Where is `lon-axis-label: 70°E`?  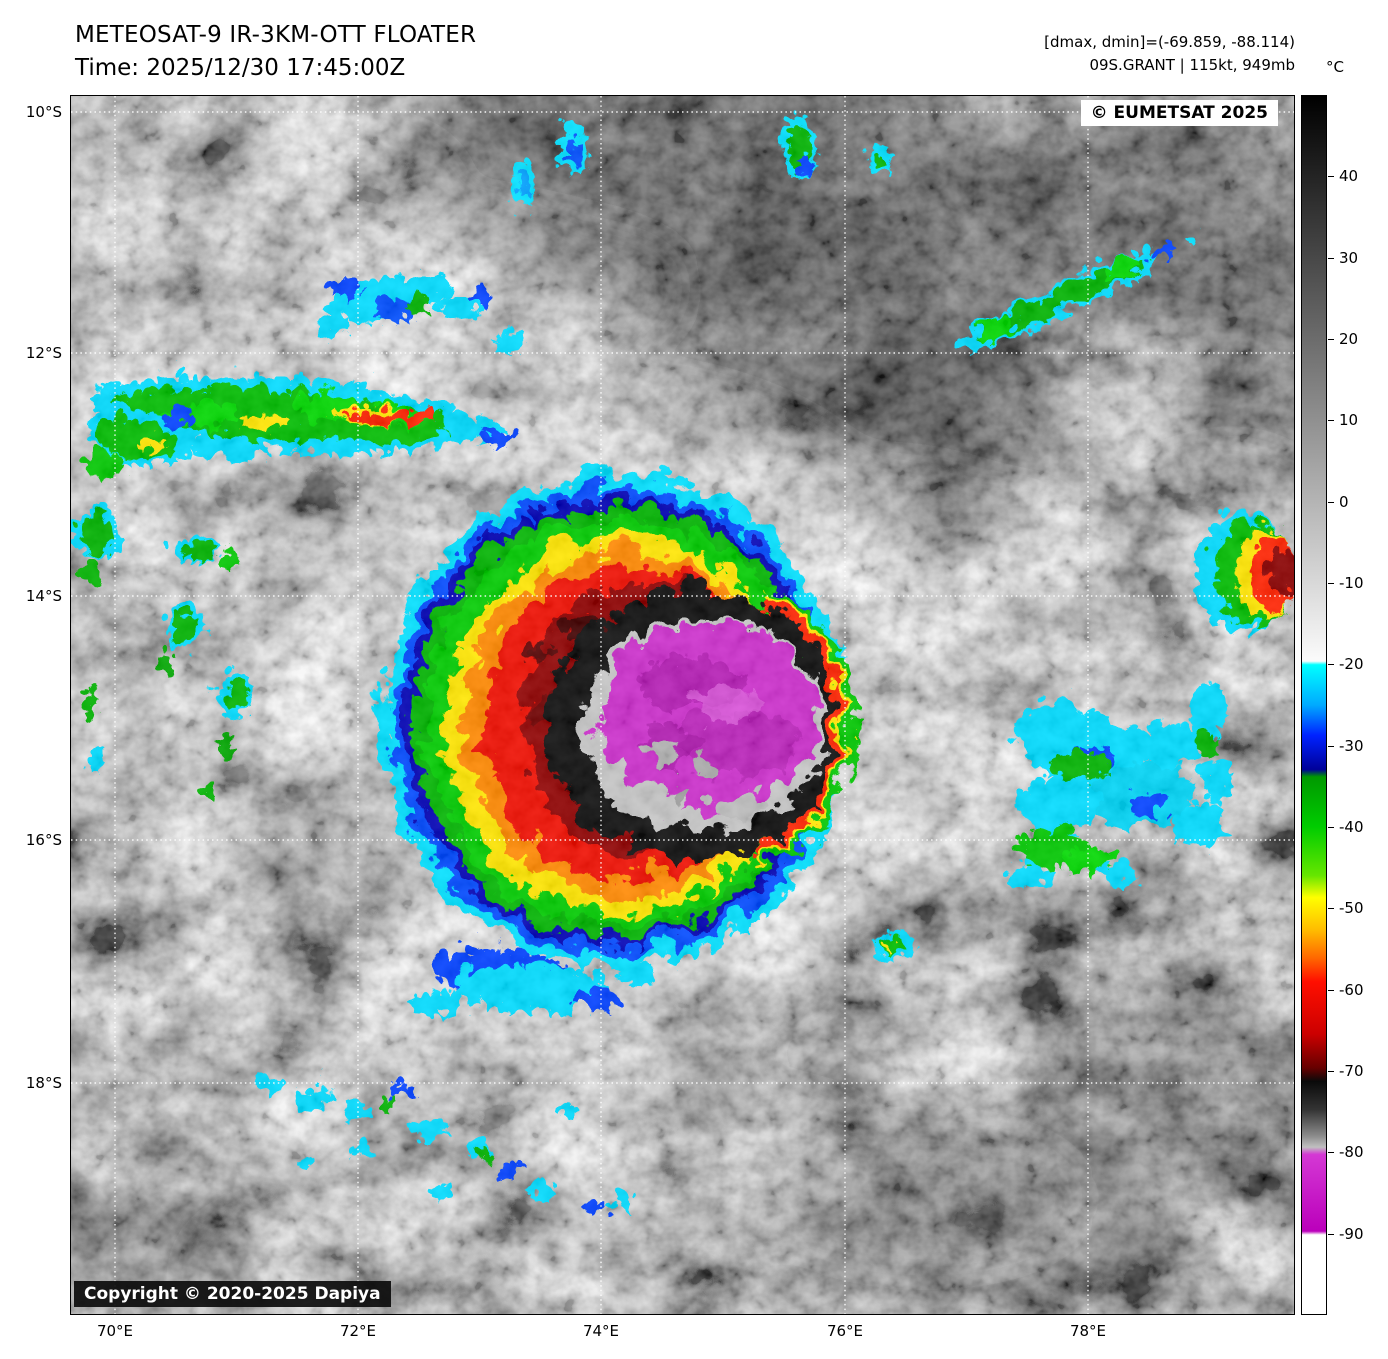
lon-axis-label: 70°E is located at coordinates (115, 1331).